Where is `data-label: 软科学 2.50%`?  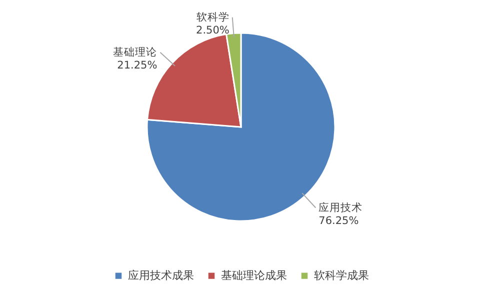 data-label: 软科学 2.50% is located at coordinates (213, 23).